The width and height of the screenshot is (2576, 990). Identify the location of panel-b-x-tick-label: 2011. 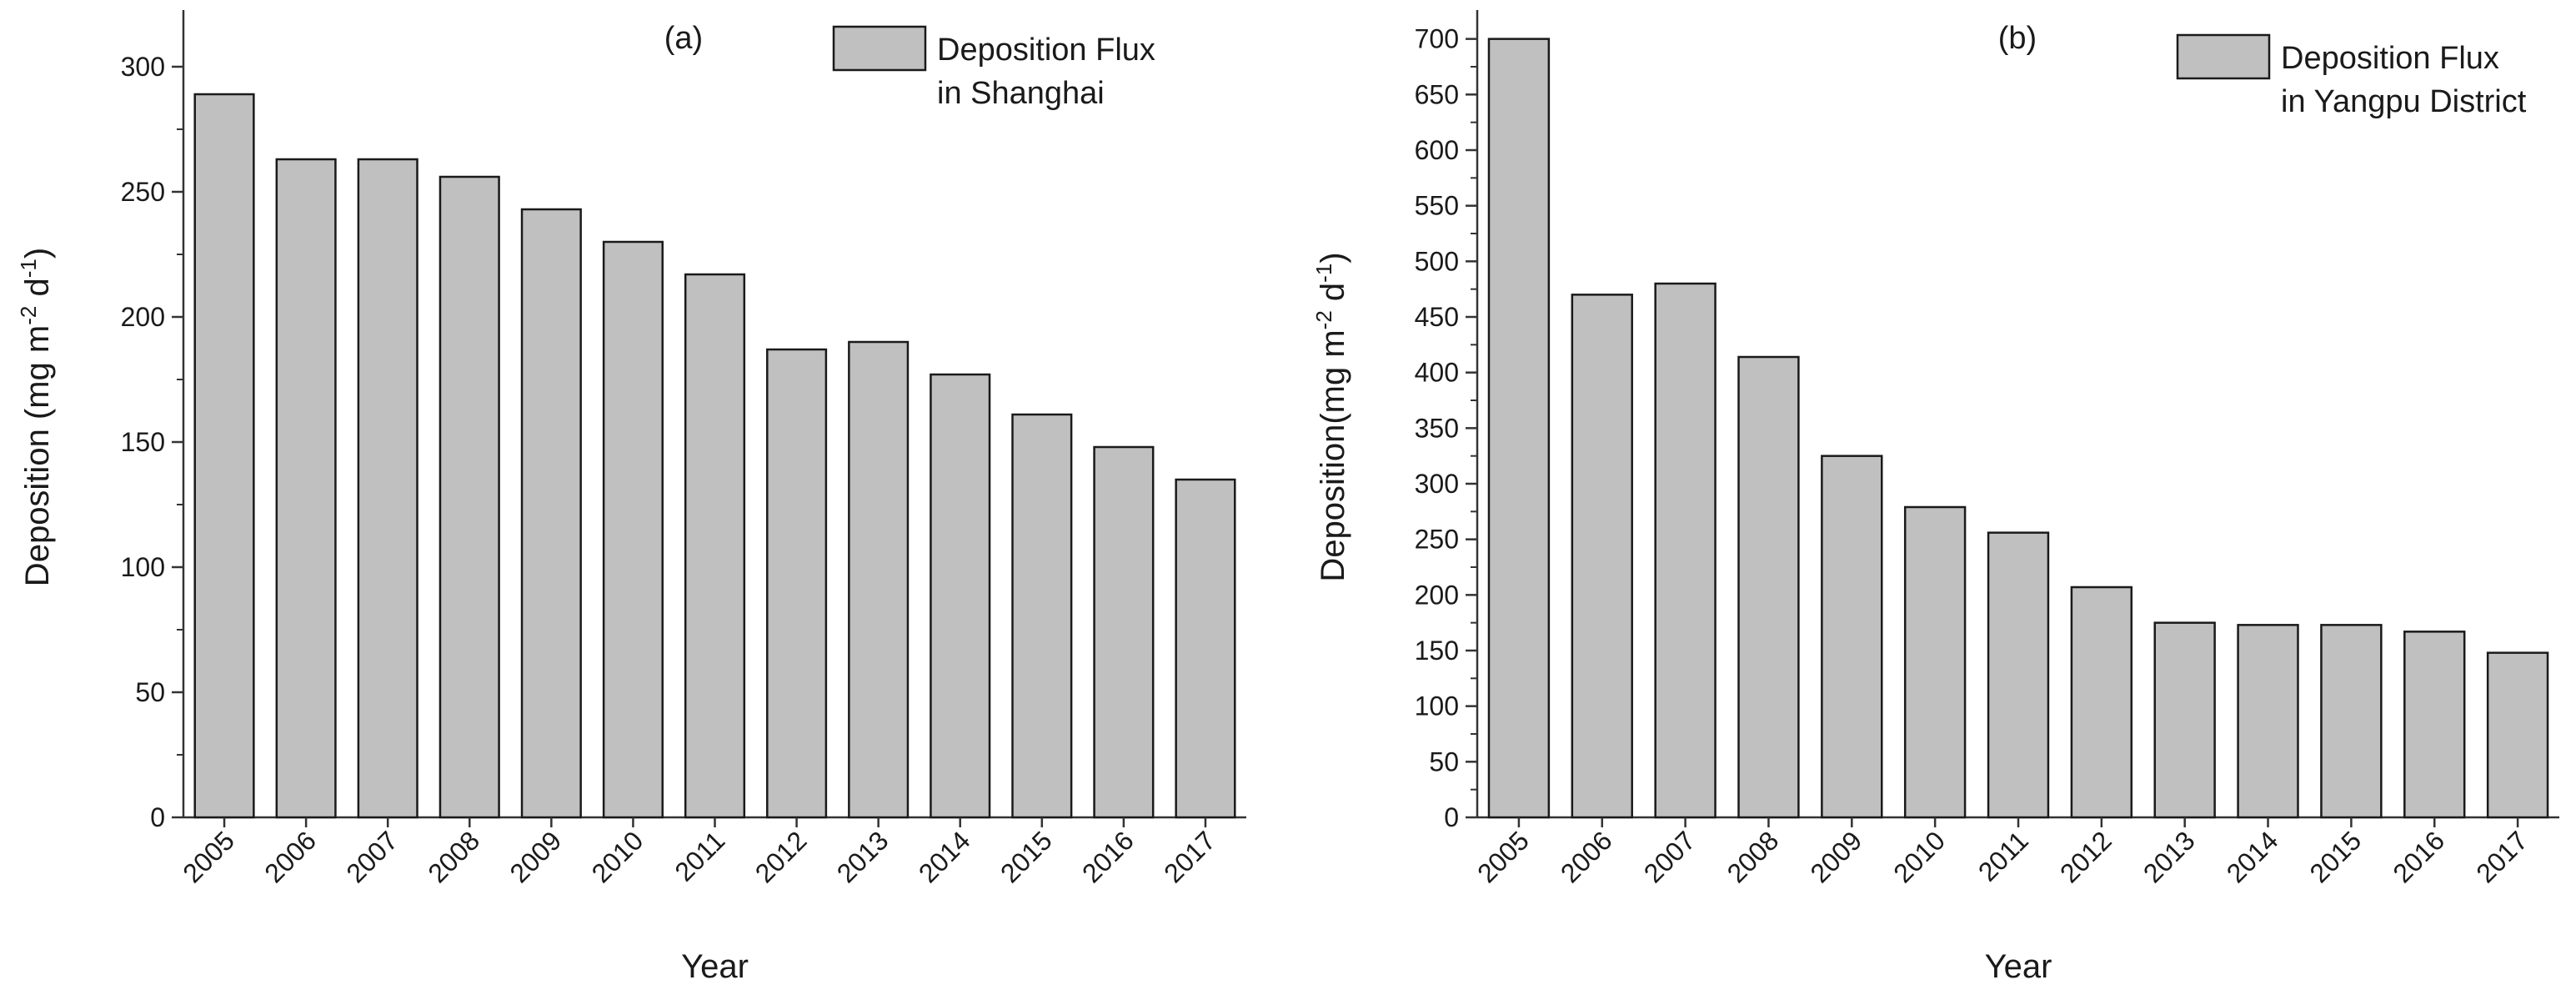
(2003, 856).